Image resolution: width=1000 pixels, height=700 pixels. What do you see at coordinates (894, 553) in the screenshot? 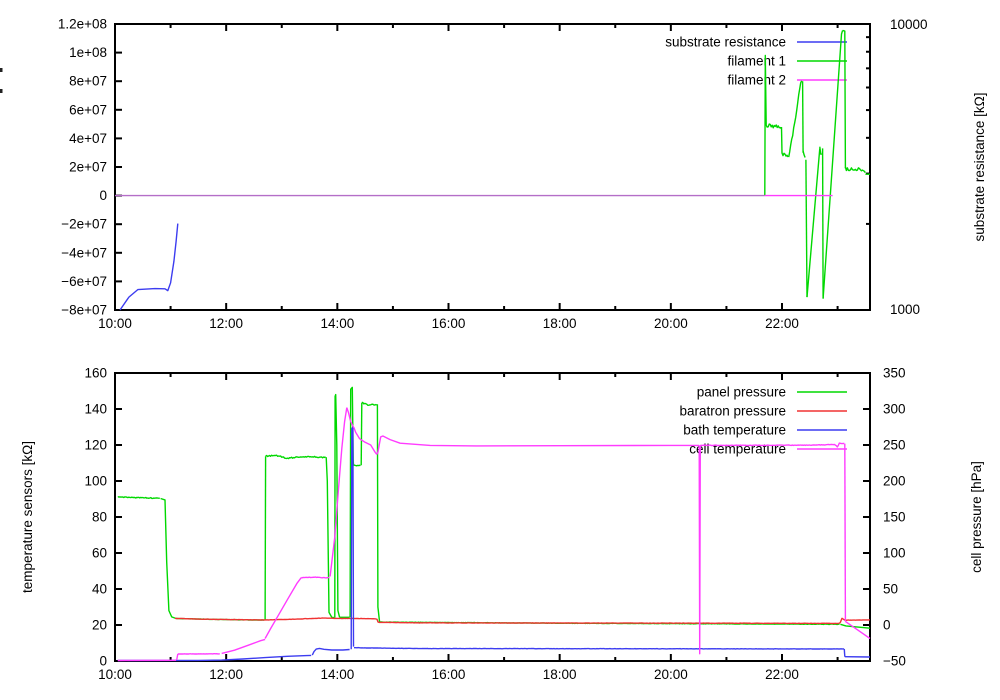
I see `y2-tick-label: 100` at bounding box center [894, 553].